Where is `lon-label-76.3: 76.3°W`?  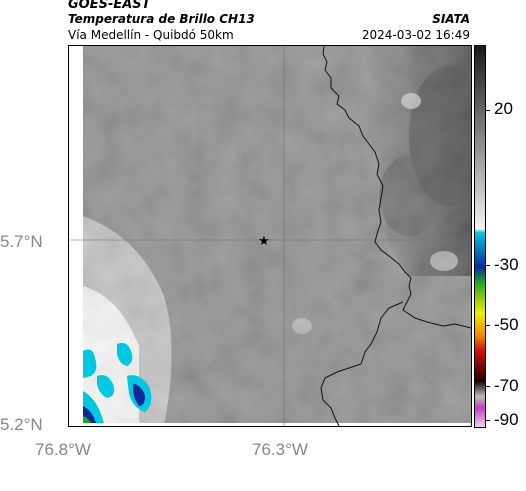 lon-label-76.3: 76.3°W is located at coordinates (280, 449).